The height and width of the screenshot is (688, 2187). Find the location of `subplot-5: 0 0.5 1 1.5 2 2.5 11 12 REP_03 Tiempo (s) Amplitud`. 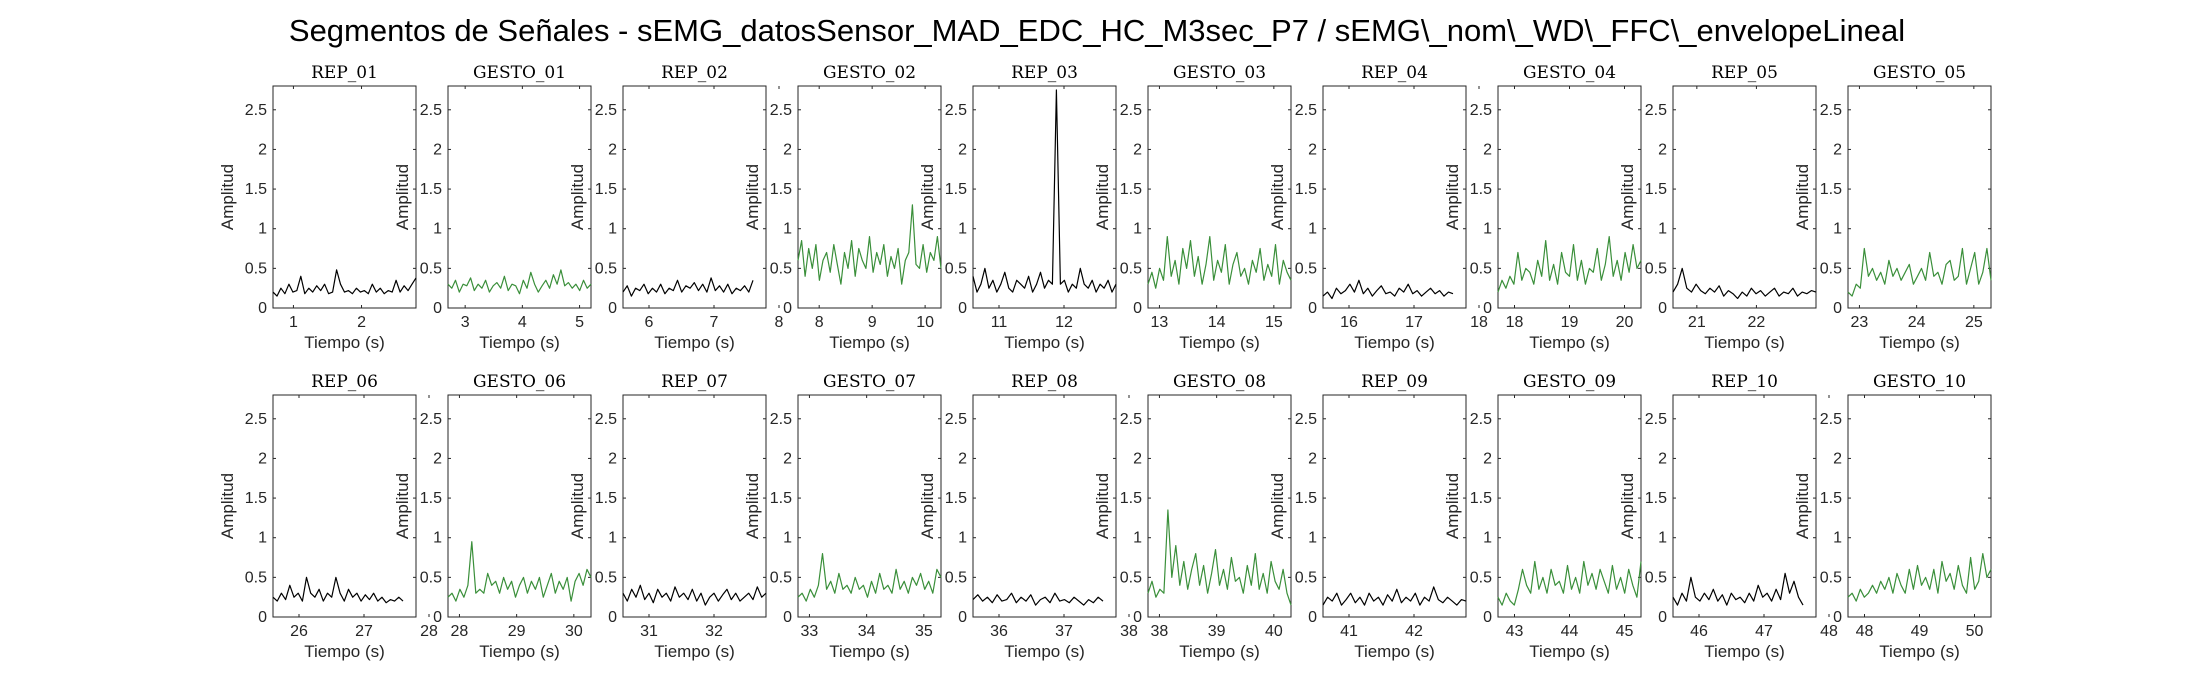

subplot-5: 0 0.5 1 1.5 2 2.5 11 12 REP_03 Tiempo (s) Amplitud is located at coordinates (1017, 207).